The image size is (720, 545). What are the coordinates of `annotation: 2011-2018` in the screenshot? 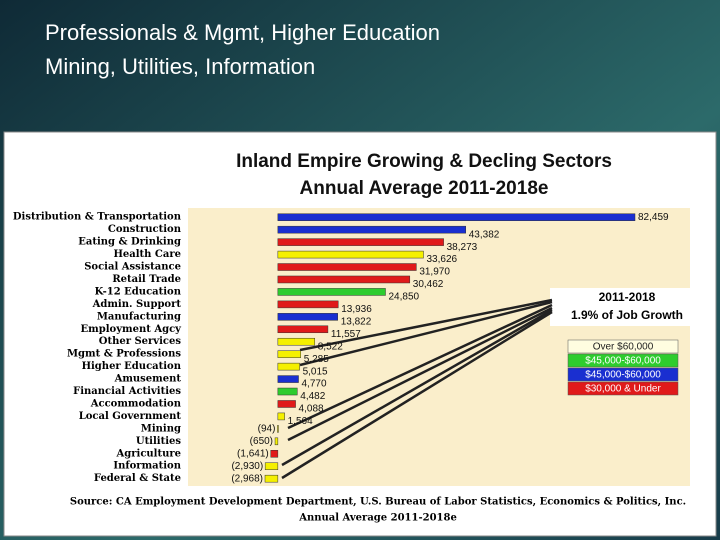 It's located at (627, 297).